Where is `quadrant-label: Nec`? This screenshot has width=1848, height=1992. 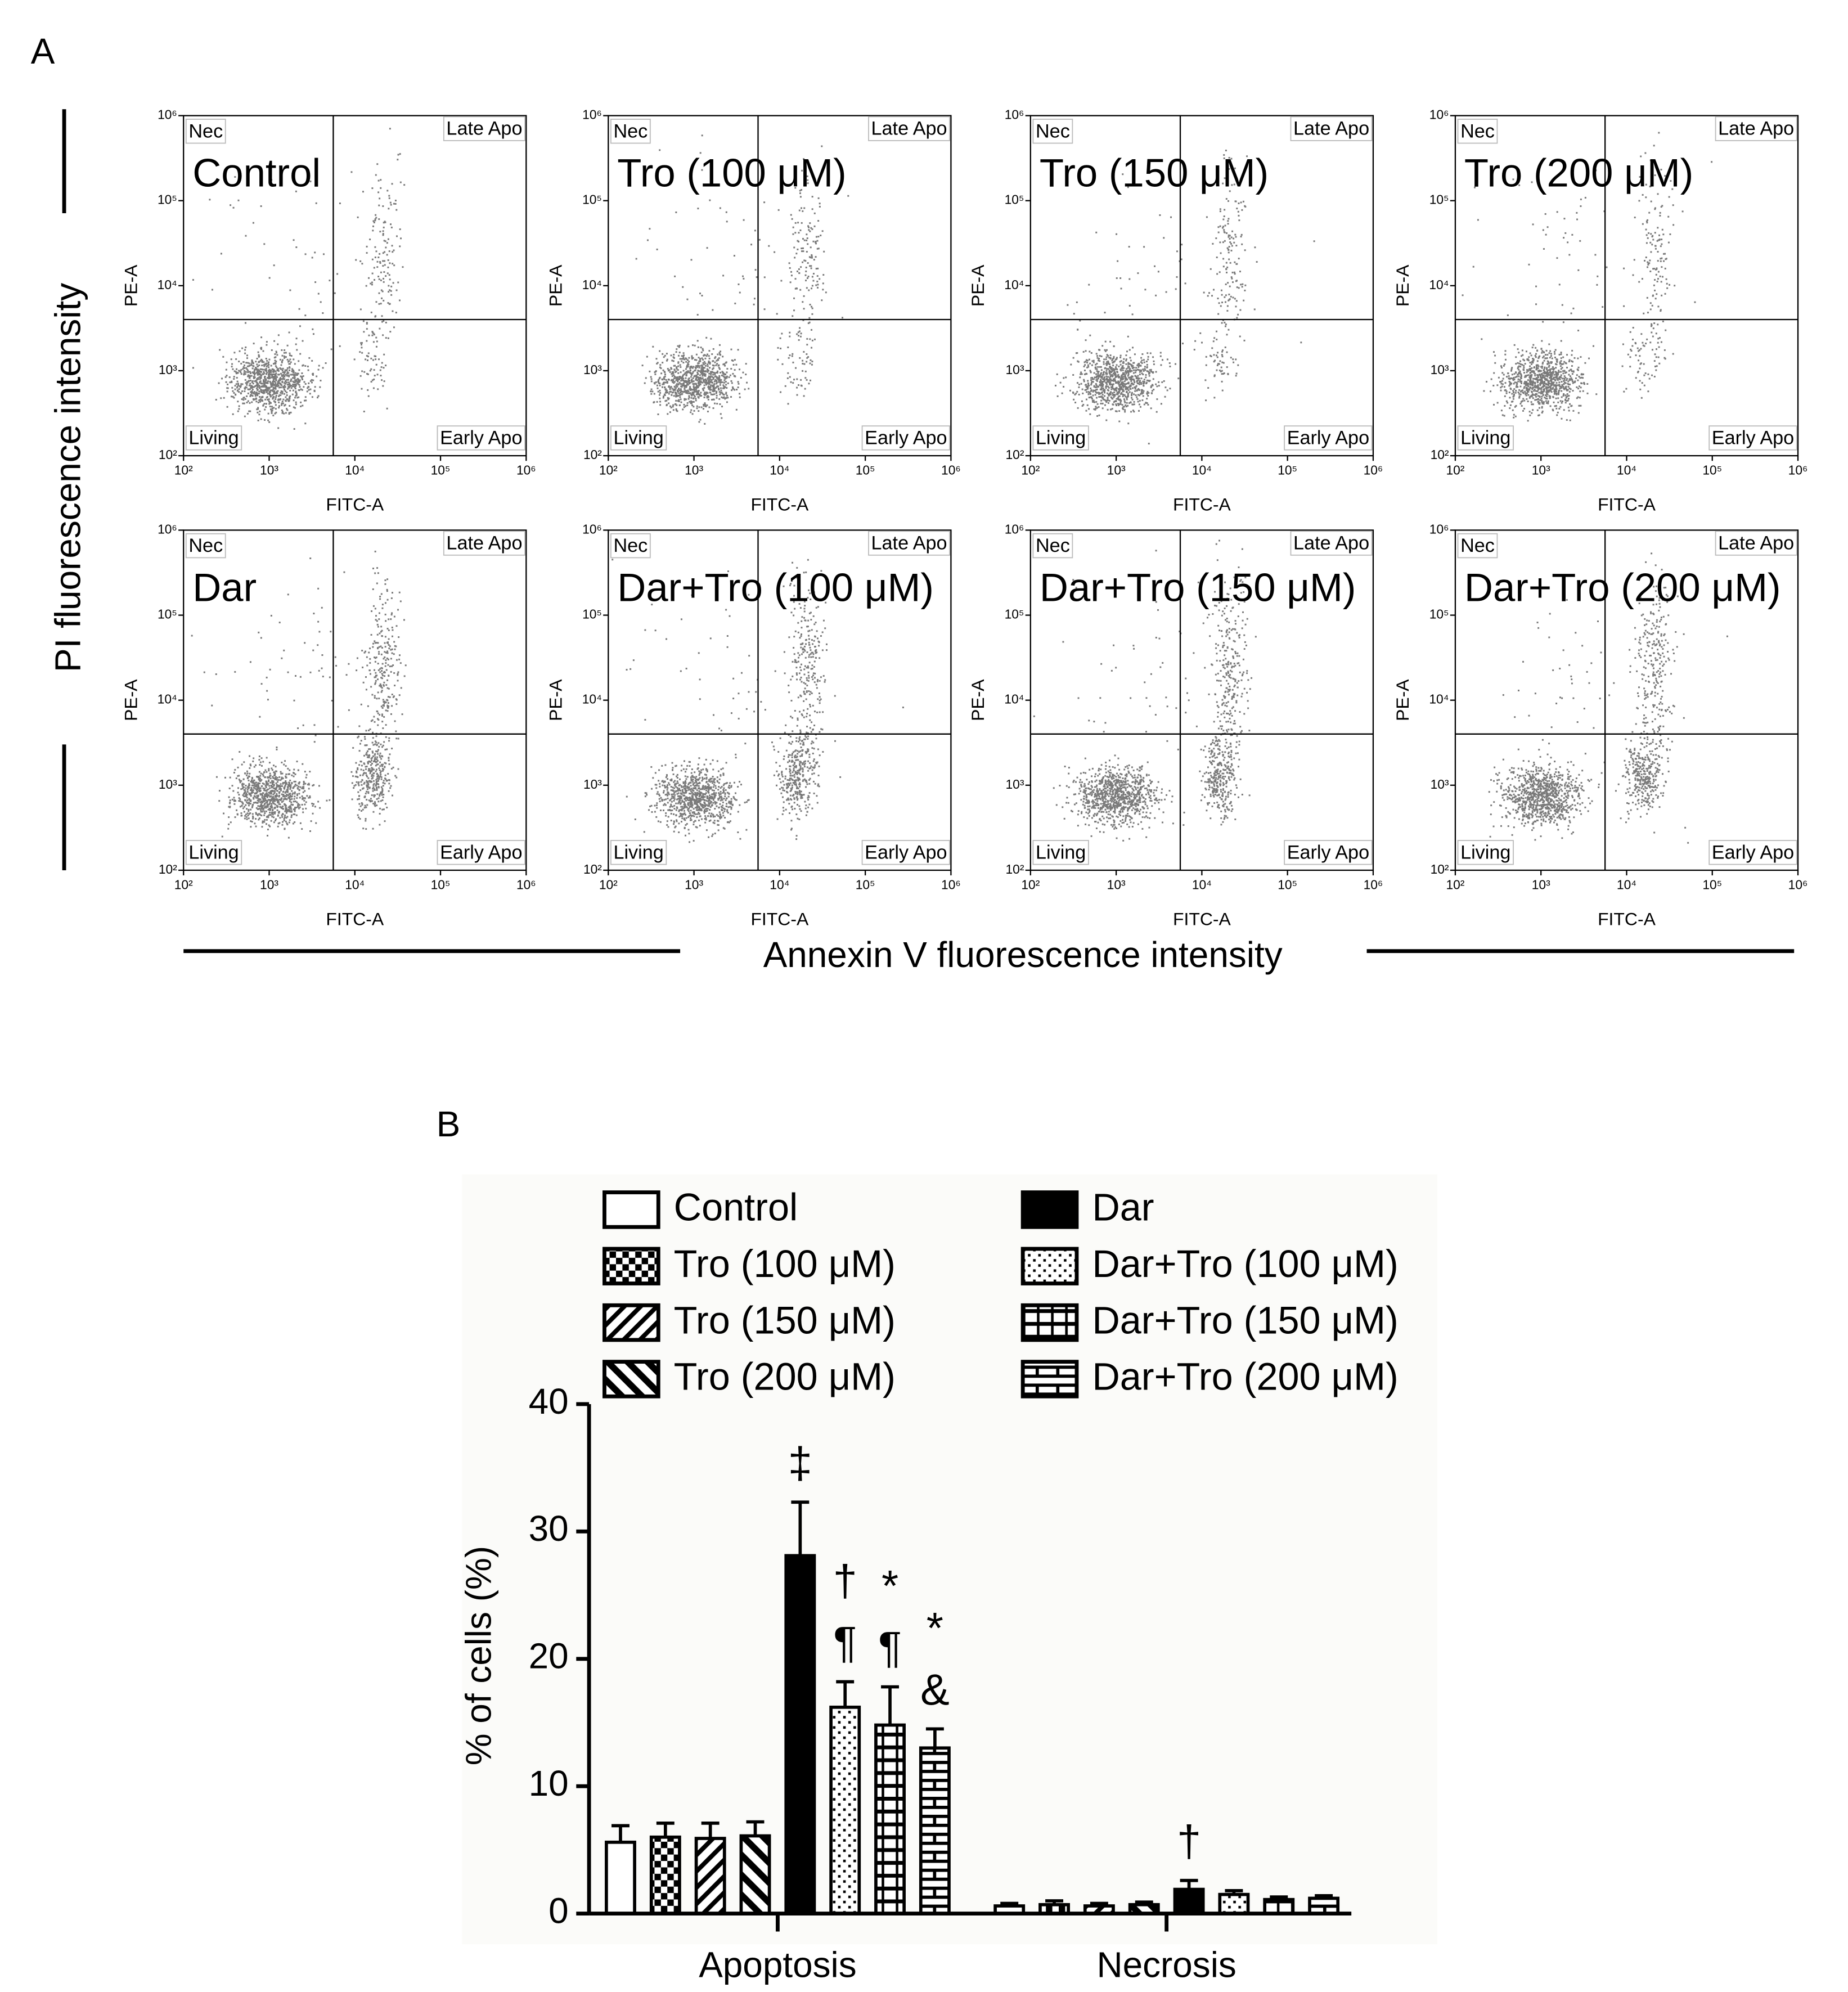 quadrant-label: Nec is located at coordinates (205, 131).